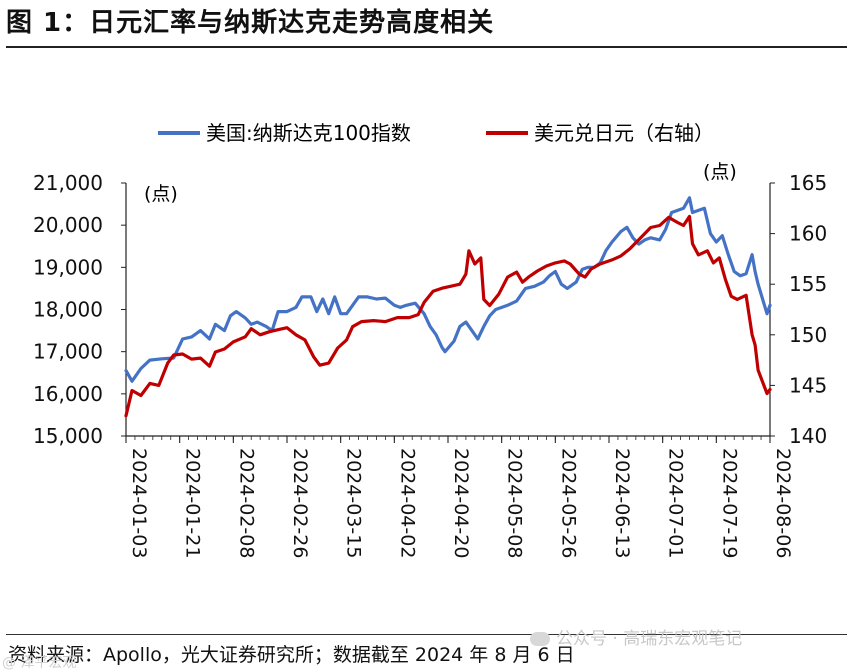 This screenshot has height=672, width=853. What do you see at coordinates (68, 436) in the screenshot?
I see `left-tick-label: 15,000` at bounding box center [68, 436].